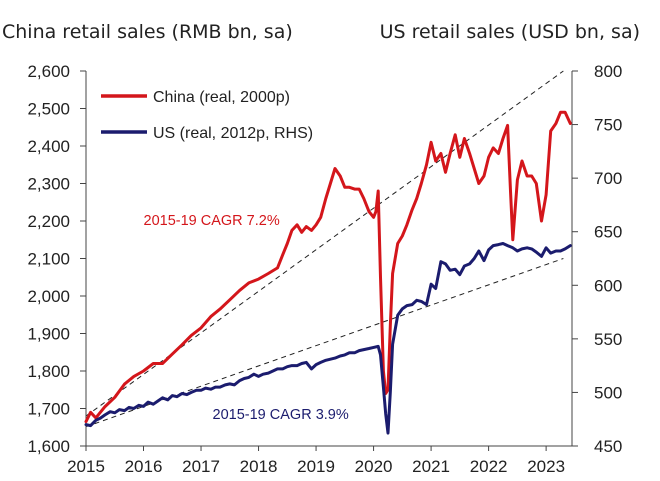  What do you see at coordinates (510, 32) in the screenshot?
I see `right-axis-title: US retail sales (USD bn, sa)` at bounding box center [510, 32].